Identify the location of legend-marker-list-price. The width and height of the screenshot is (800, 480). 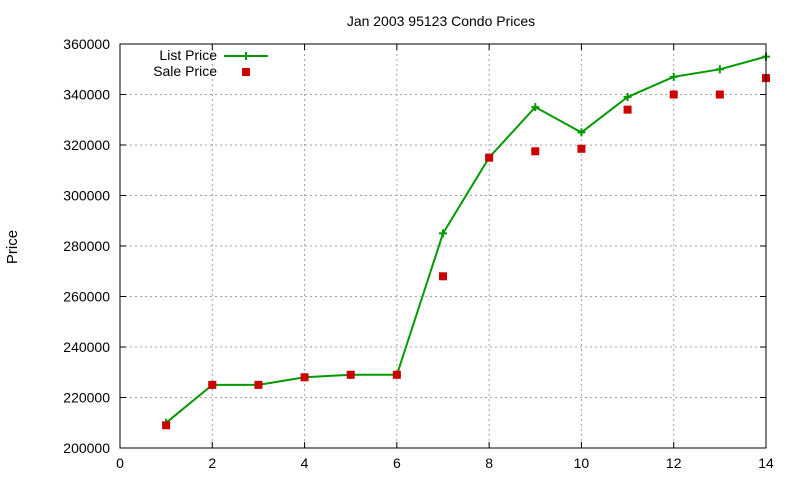
(246, 56).